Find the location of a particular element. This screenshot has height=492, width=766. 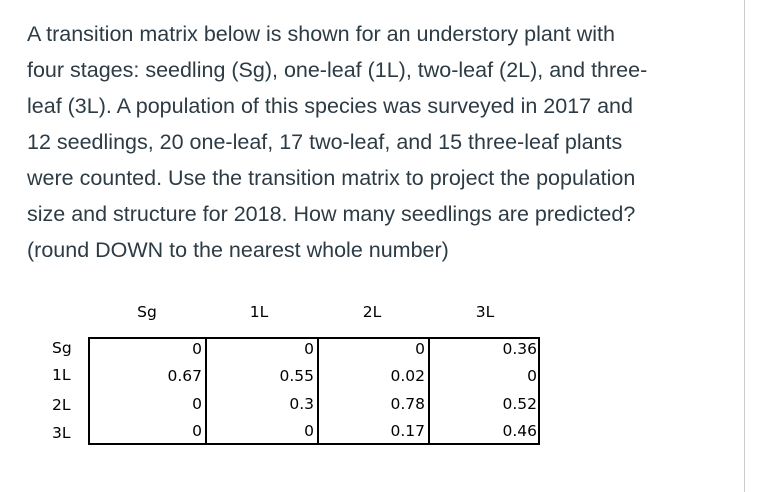

matrix-cell: 0.78 is located at coordinates (407, 404).